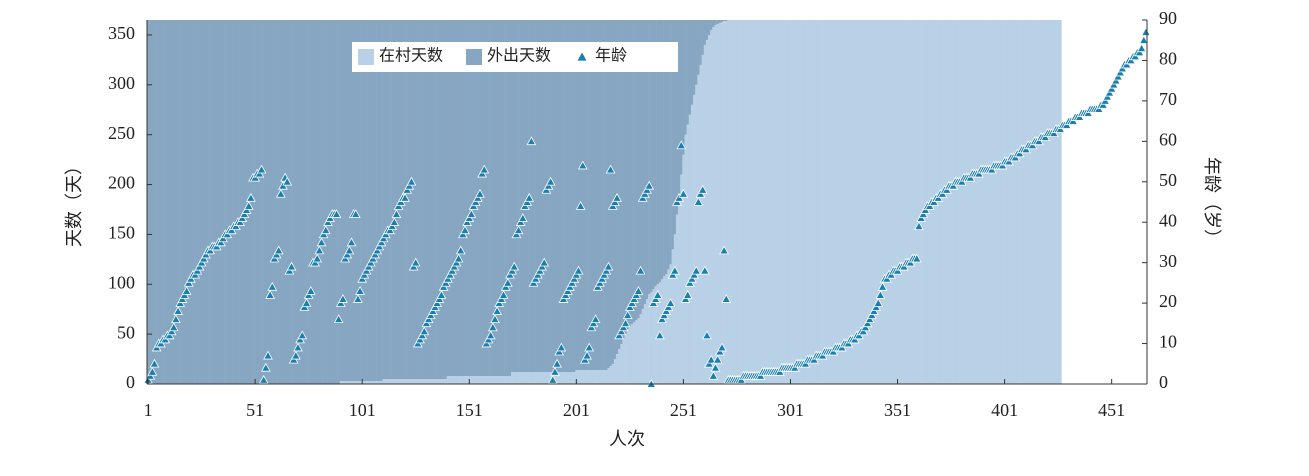  Describe the element at coordinates (121, 282) in the screenshot. I see `y-tick-label: 100` at that location.